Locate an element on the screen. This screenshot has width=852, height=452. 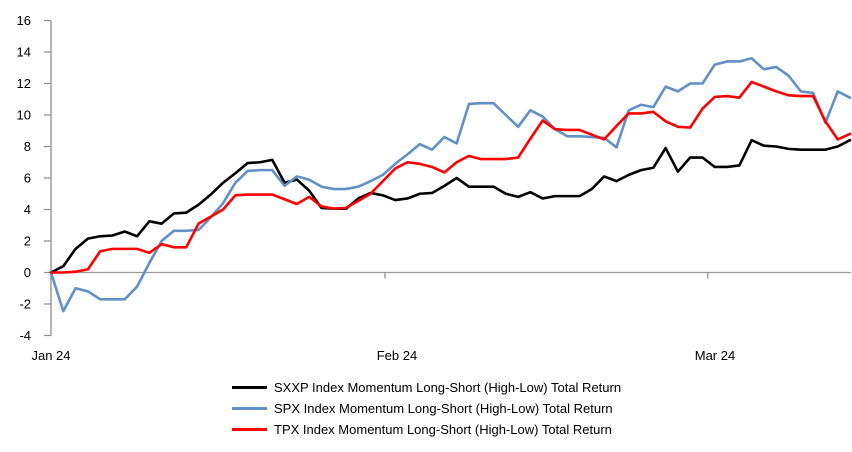
y-tick-label-14: 14 is located at coordinates (24, 52).